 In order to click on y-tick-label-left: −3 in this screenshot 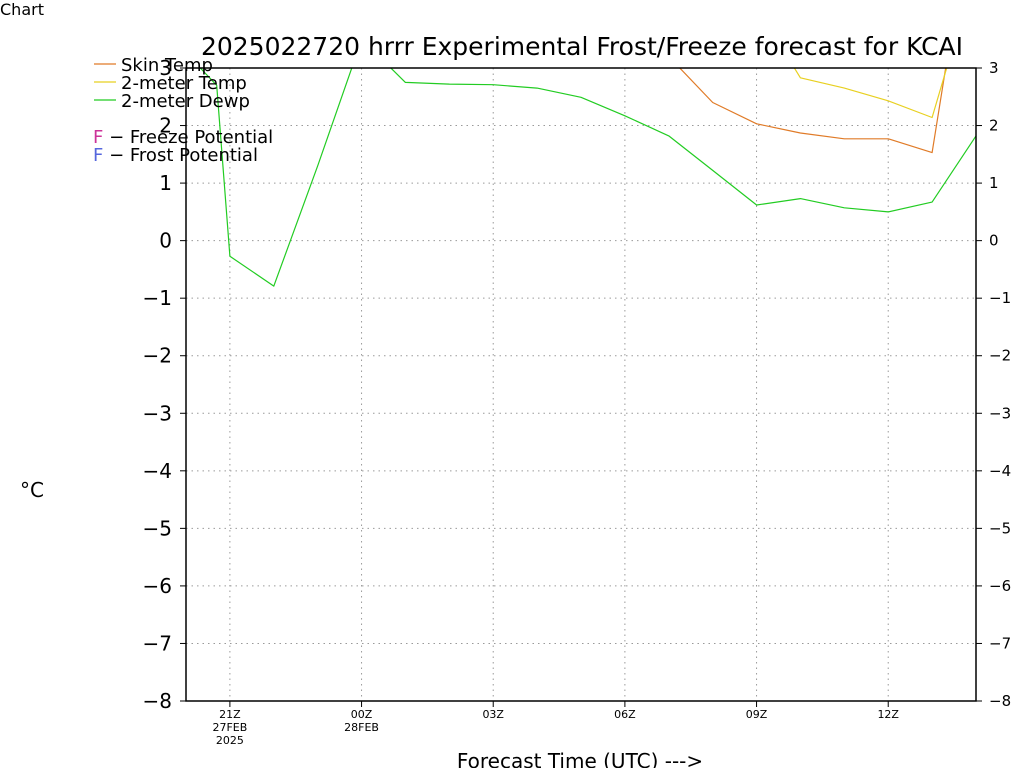, I will do `click(157, 413)`.